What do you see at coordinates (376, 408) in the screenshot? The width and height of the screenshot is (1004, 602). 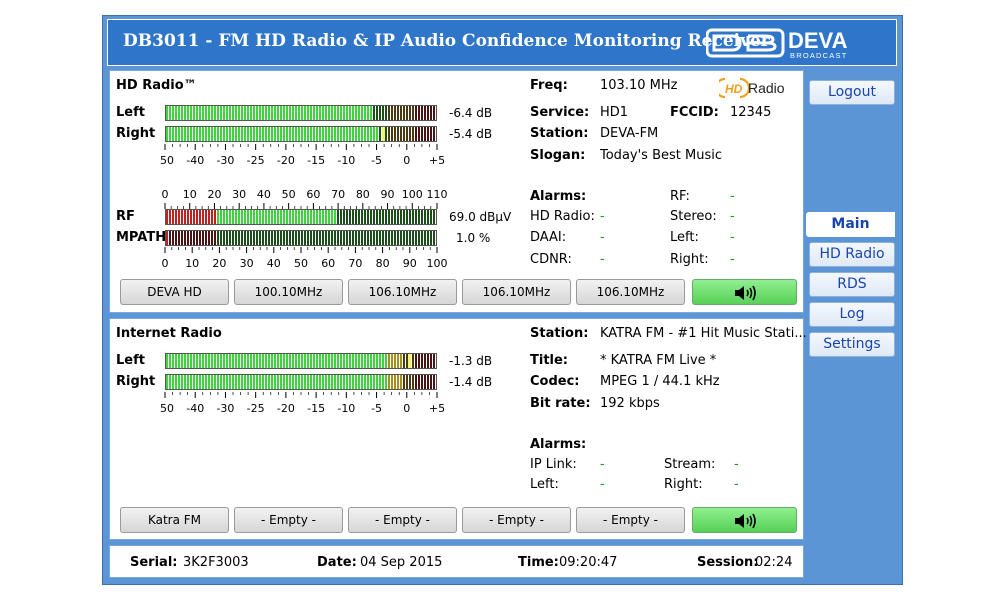 I see `scale-label: -5` at bounding box center [376, 408].